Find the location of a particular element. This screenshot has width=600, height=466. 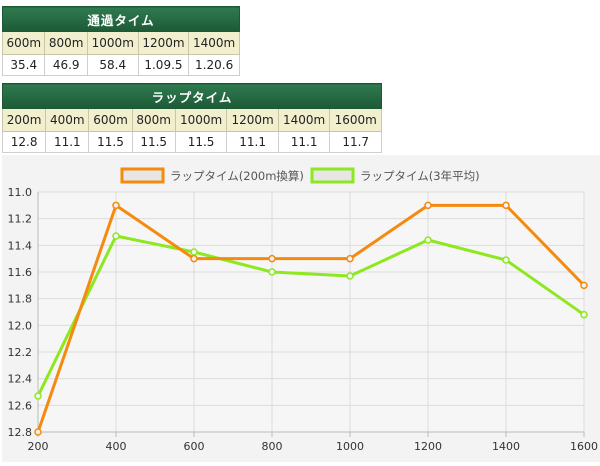

x-tick-label: 400 is located at coordinates (116, 446).